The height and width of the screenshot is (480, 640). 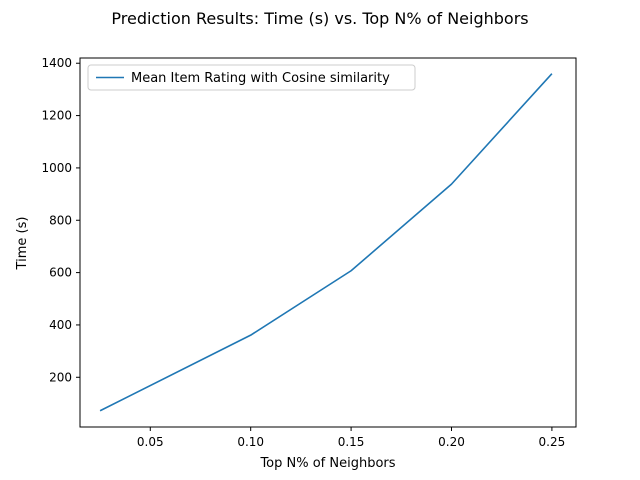 I want to click on x-tick-label: 0.20, so click(x=451, y=442).